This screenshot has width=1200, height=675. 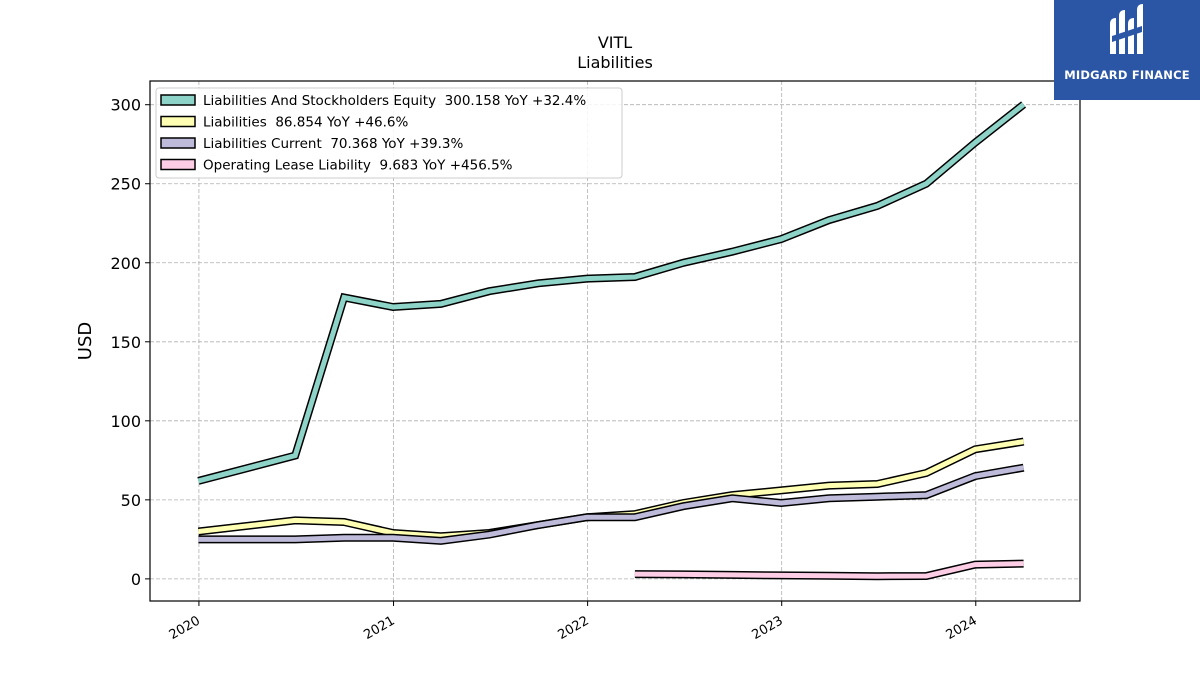 What do you see at coordinates (178, 143) in the screenshot?
I see `legend-swatch-liabilities-current` at bounding box center [178, 143].